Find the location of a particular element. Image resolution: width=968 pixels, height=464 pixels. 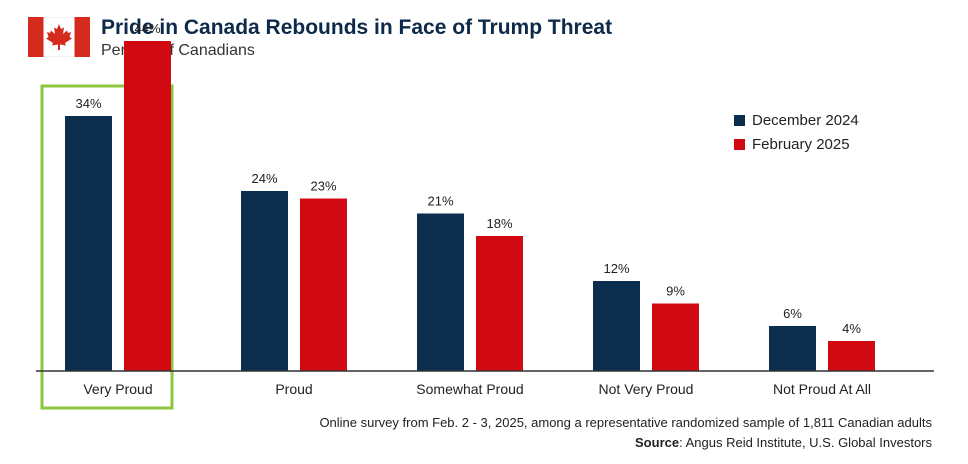

legend-item-february-2025: February 2025 is located at coordinates (796, 144).